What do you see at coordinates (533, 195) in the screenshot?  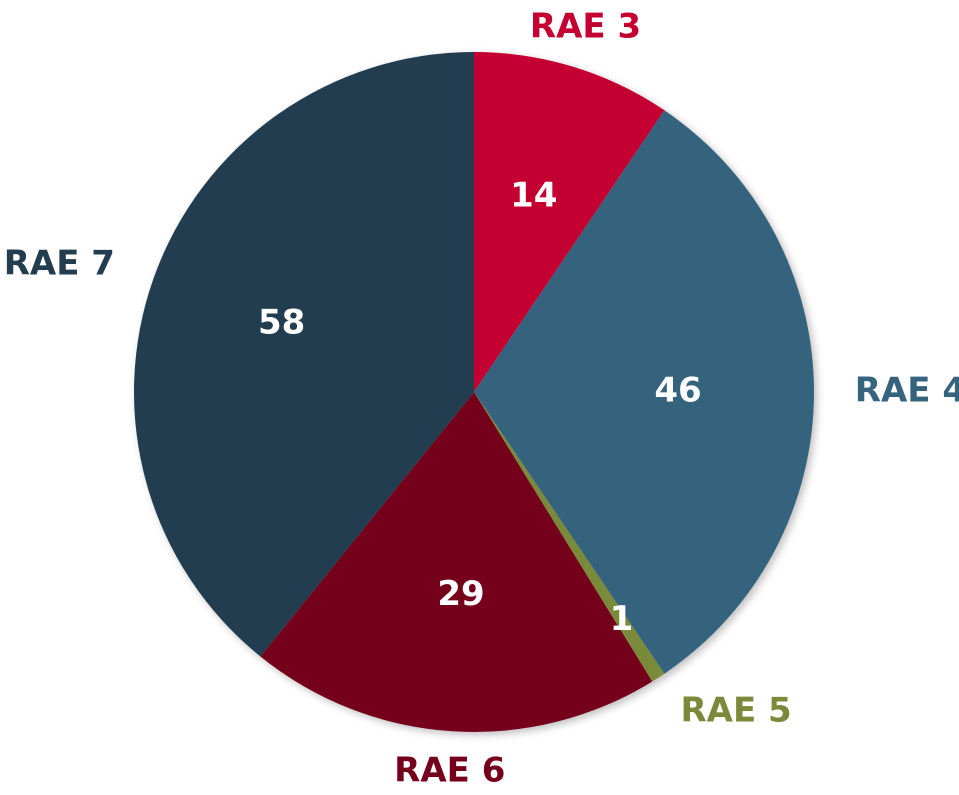 I see `value-label: 14` at bounding box center [533, 195].